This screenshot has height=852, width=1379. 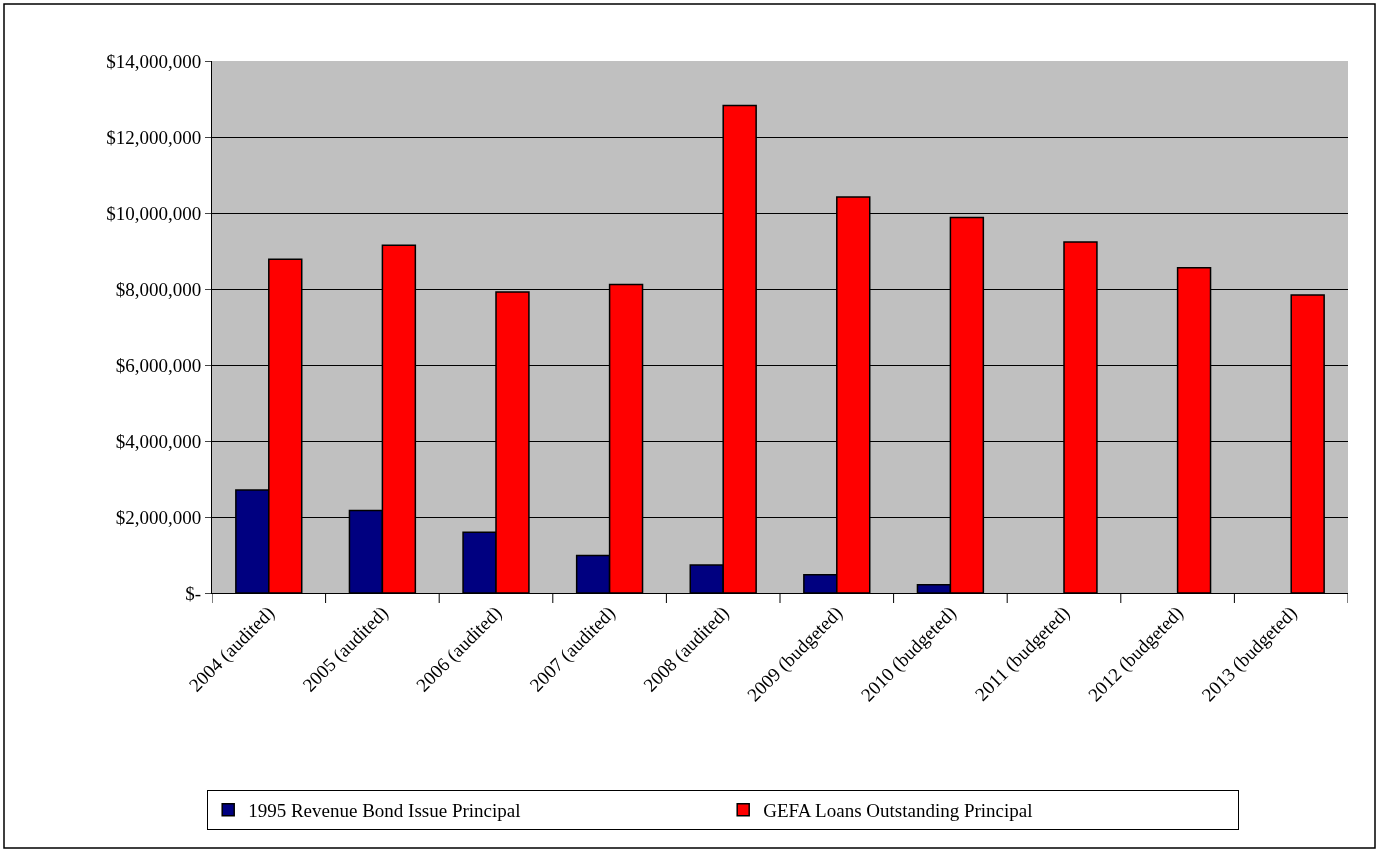 I want to click on y-tick-label: $12,000,000, so click(x=154, y=137).